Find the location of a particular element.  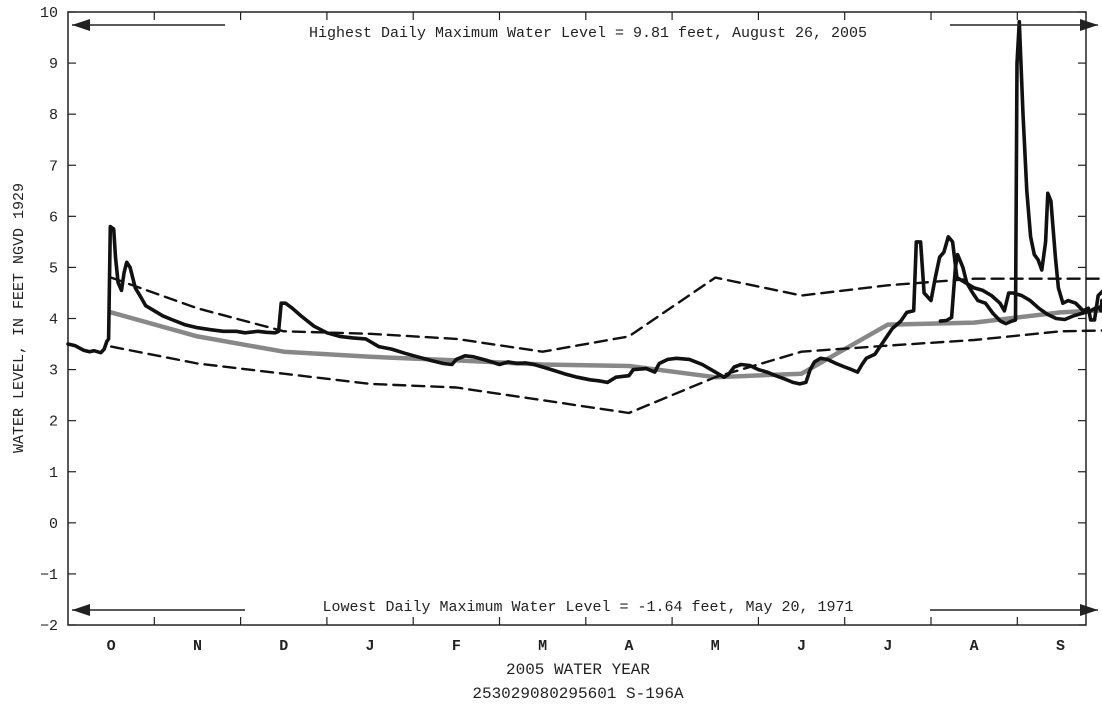

upper-series-line is located at coordinates (605, 314).